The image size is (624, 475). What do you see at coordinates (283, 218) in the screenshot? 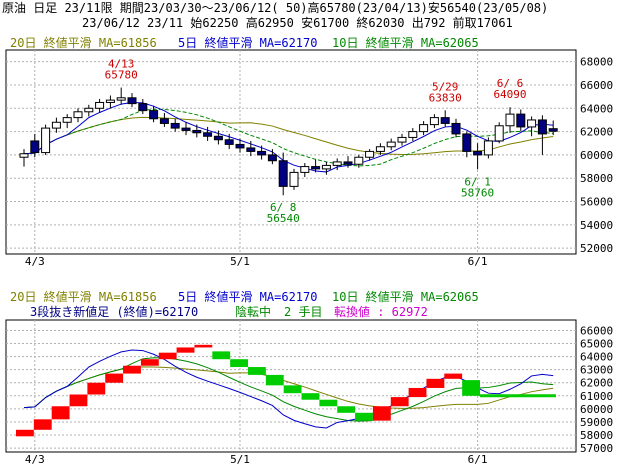
I see `annotation-value: 56540` at bounding box center [283, 218].